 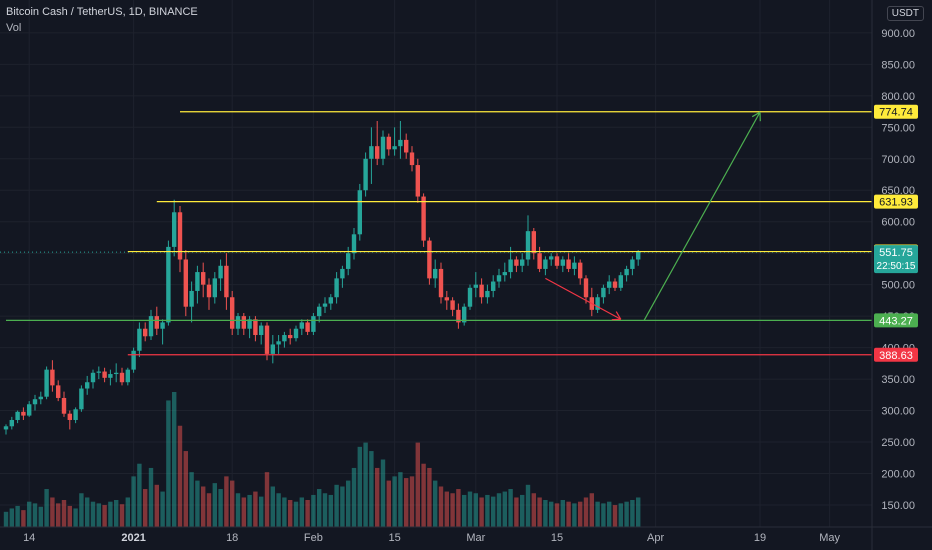 I want to click on volume-indicator-label: Vol, so click(x=14, y=28).